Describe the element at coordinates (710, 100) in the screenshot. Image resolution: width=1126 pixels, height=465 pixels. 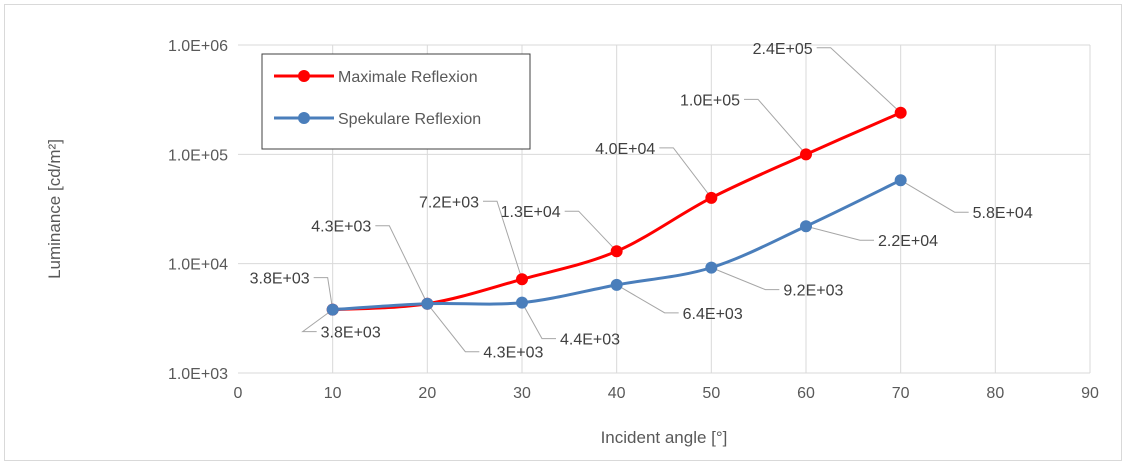
I see `data-label: 1.0E+05` at that location.